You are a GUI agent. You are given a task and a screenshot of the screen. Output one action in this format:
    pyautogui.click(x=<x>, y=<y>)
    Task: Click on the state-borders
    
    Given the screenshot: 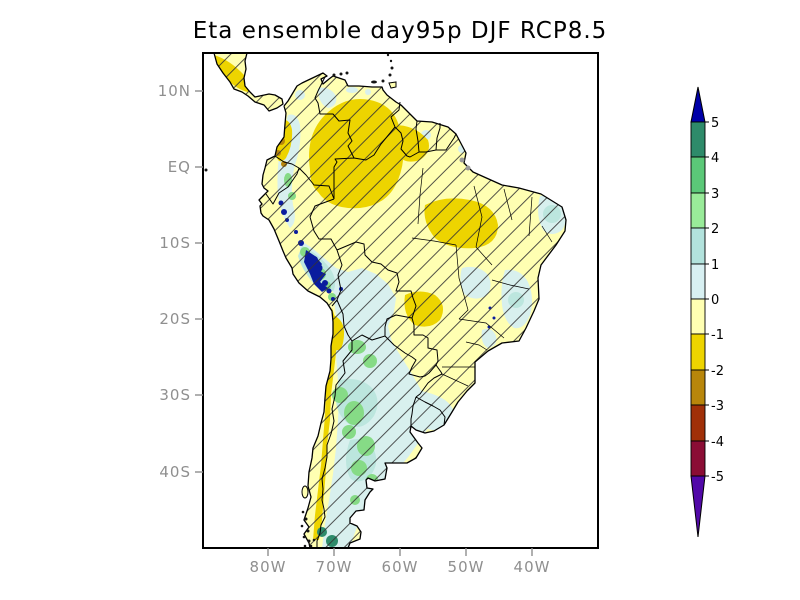 What is the action you would take?
    pyautogui.click(x=482, y=277)
    